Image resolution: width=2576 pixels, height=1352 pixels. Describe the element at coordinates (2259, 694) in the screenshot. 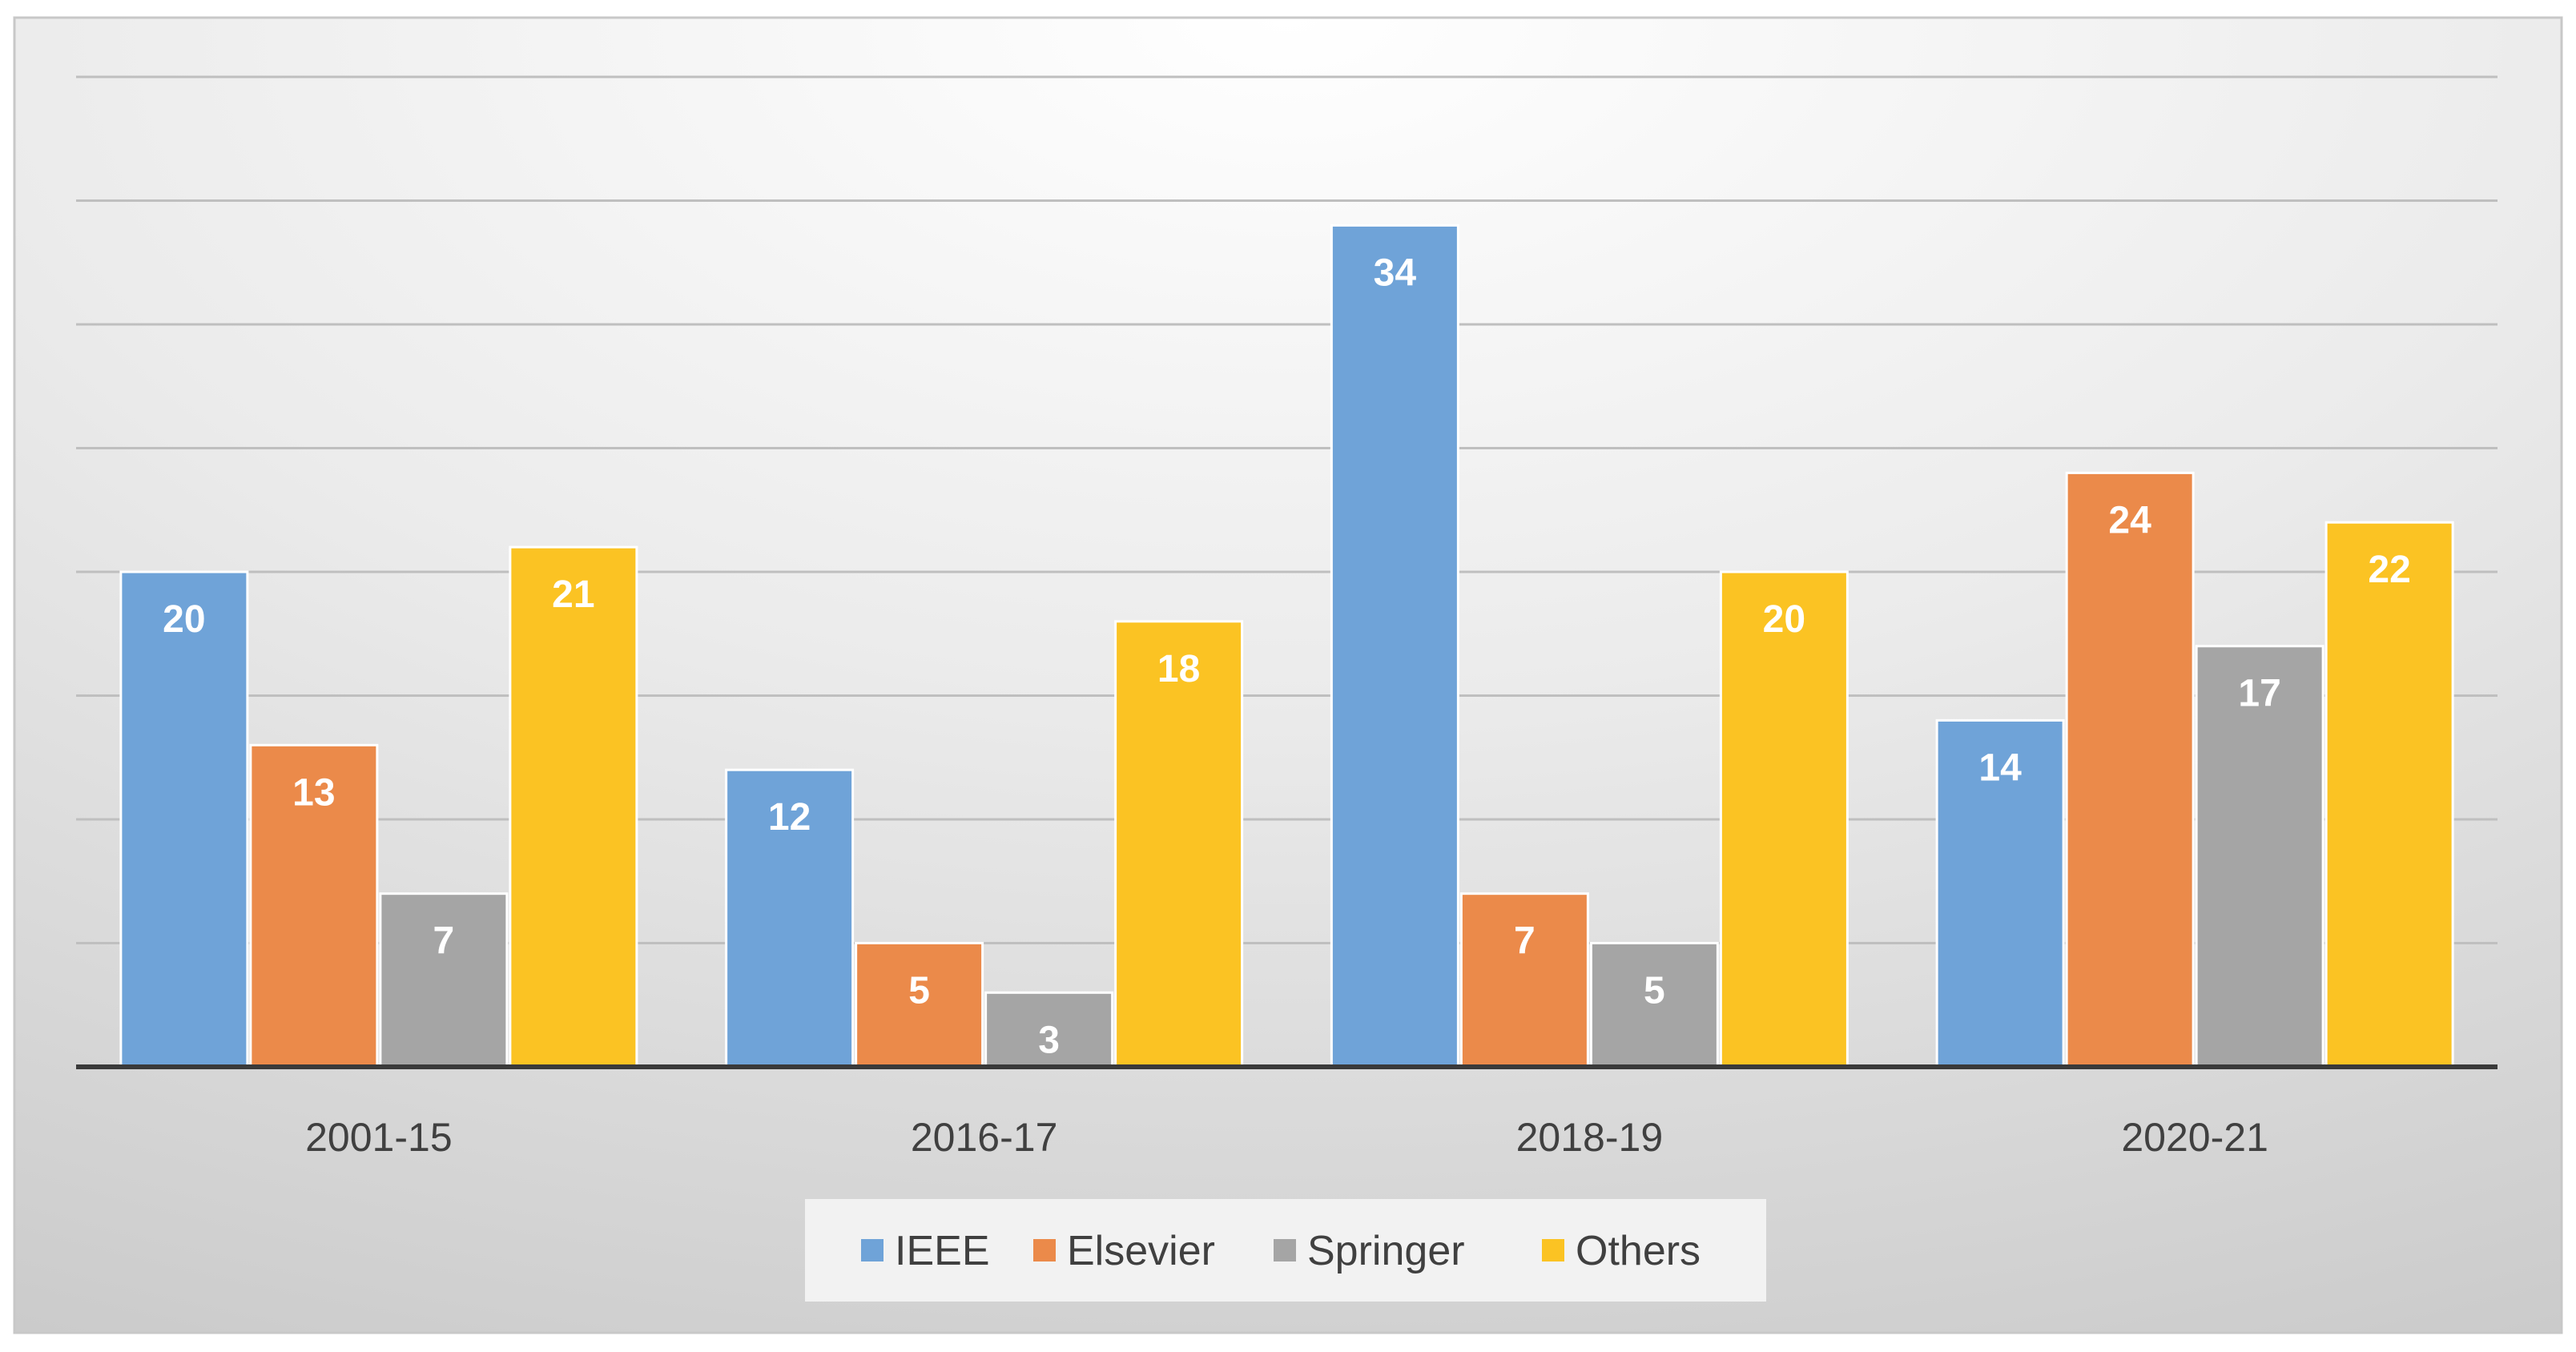

I see `data-label: 17` at that location.